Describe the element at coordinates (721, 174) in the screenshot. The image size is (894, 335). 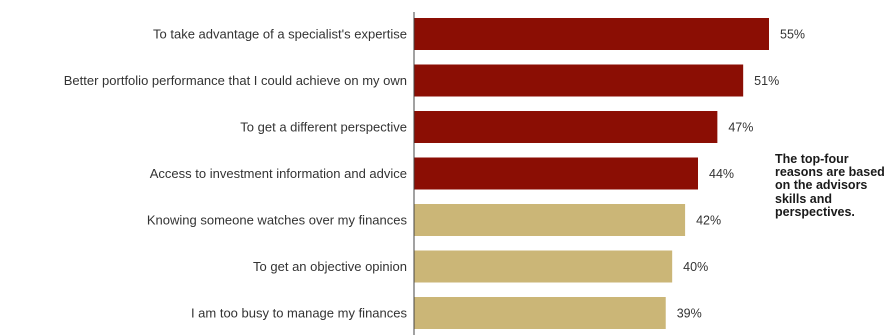
I see `value-label-4: 44%` at that location.